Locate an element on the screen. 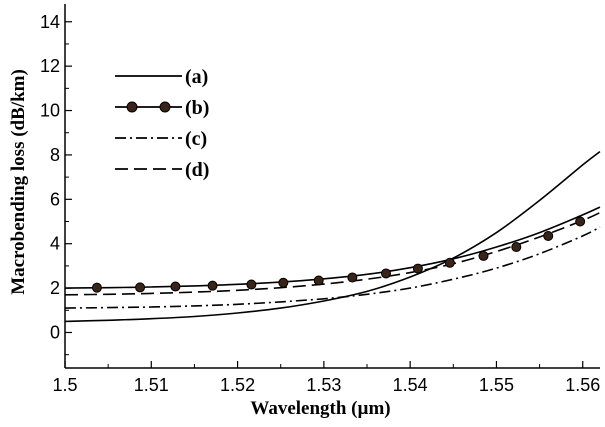 This screenshot has width=605, height=427. y-tick-label: 10 is located at coordinates (50, 111).